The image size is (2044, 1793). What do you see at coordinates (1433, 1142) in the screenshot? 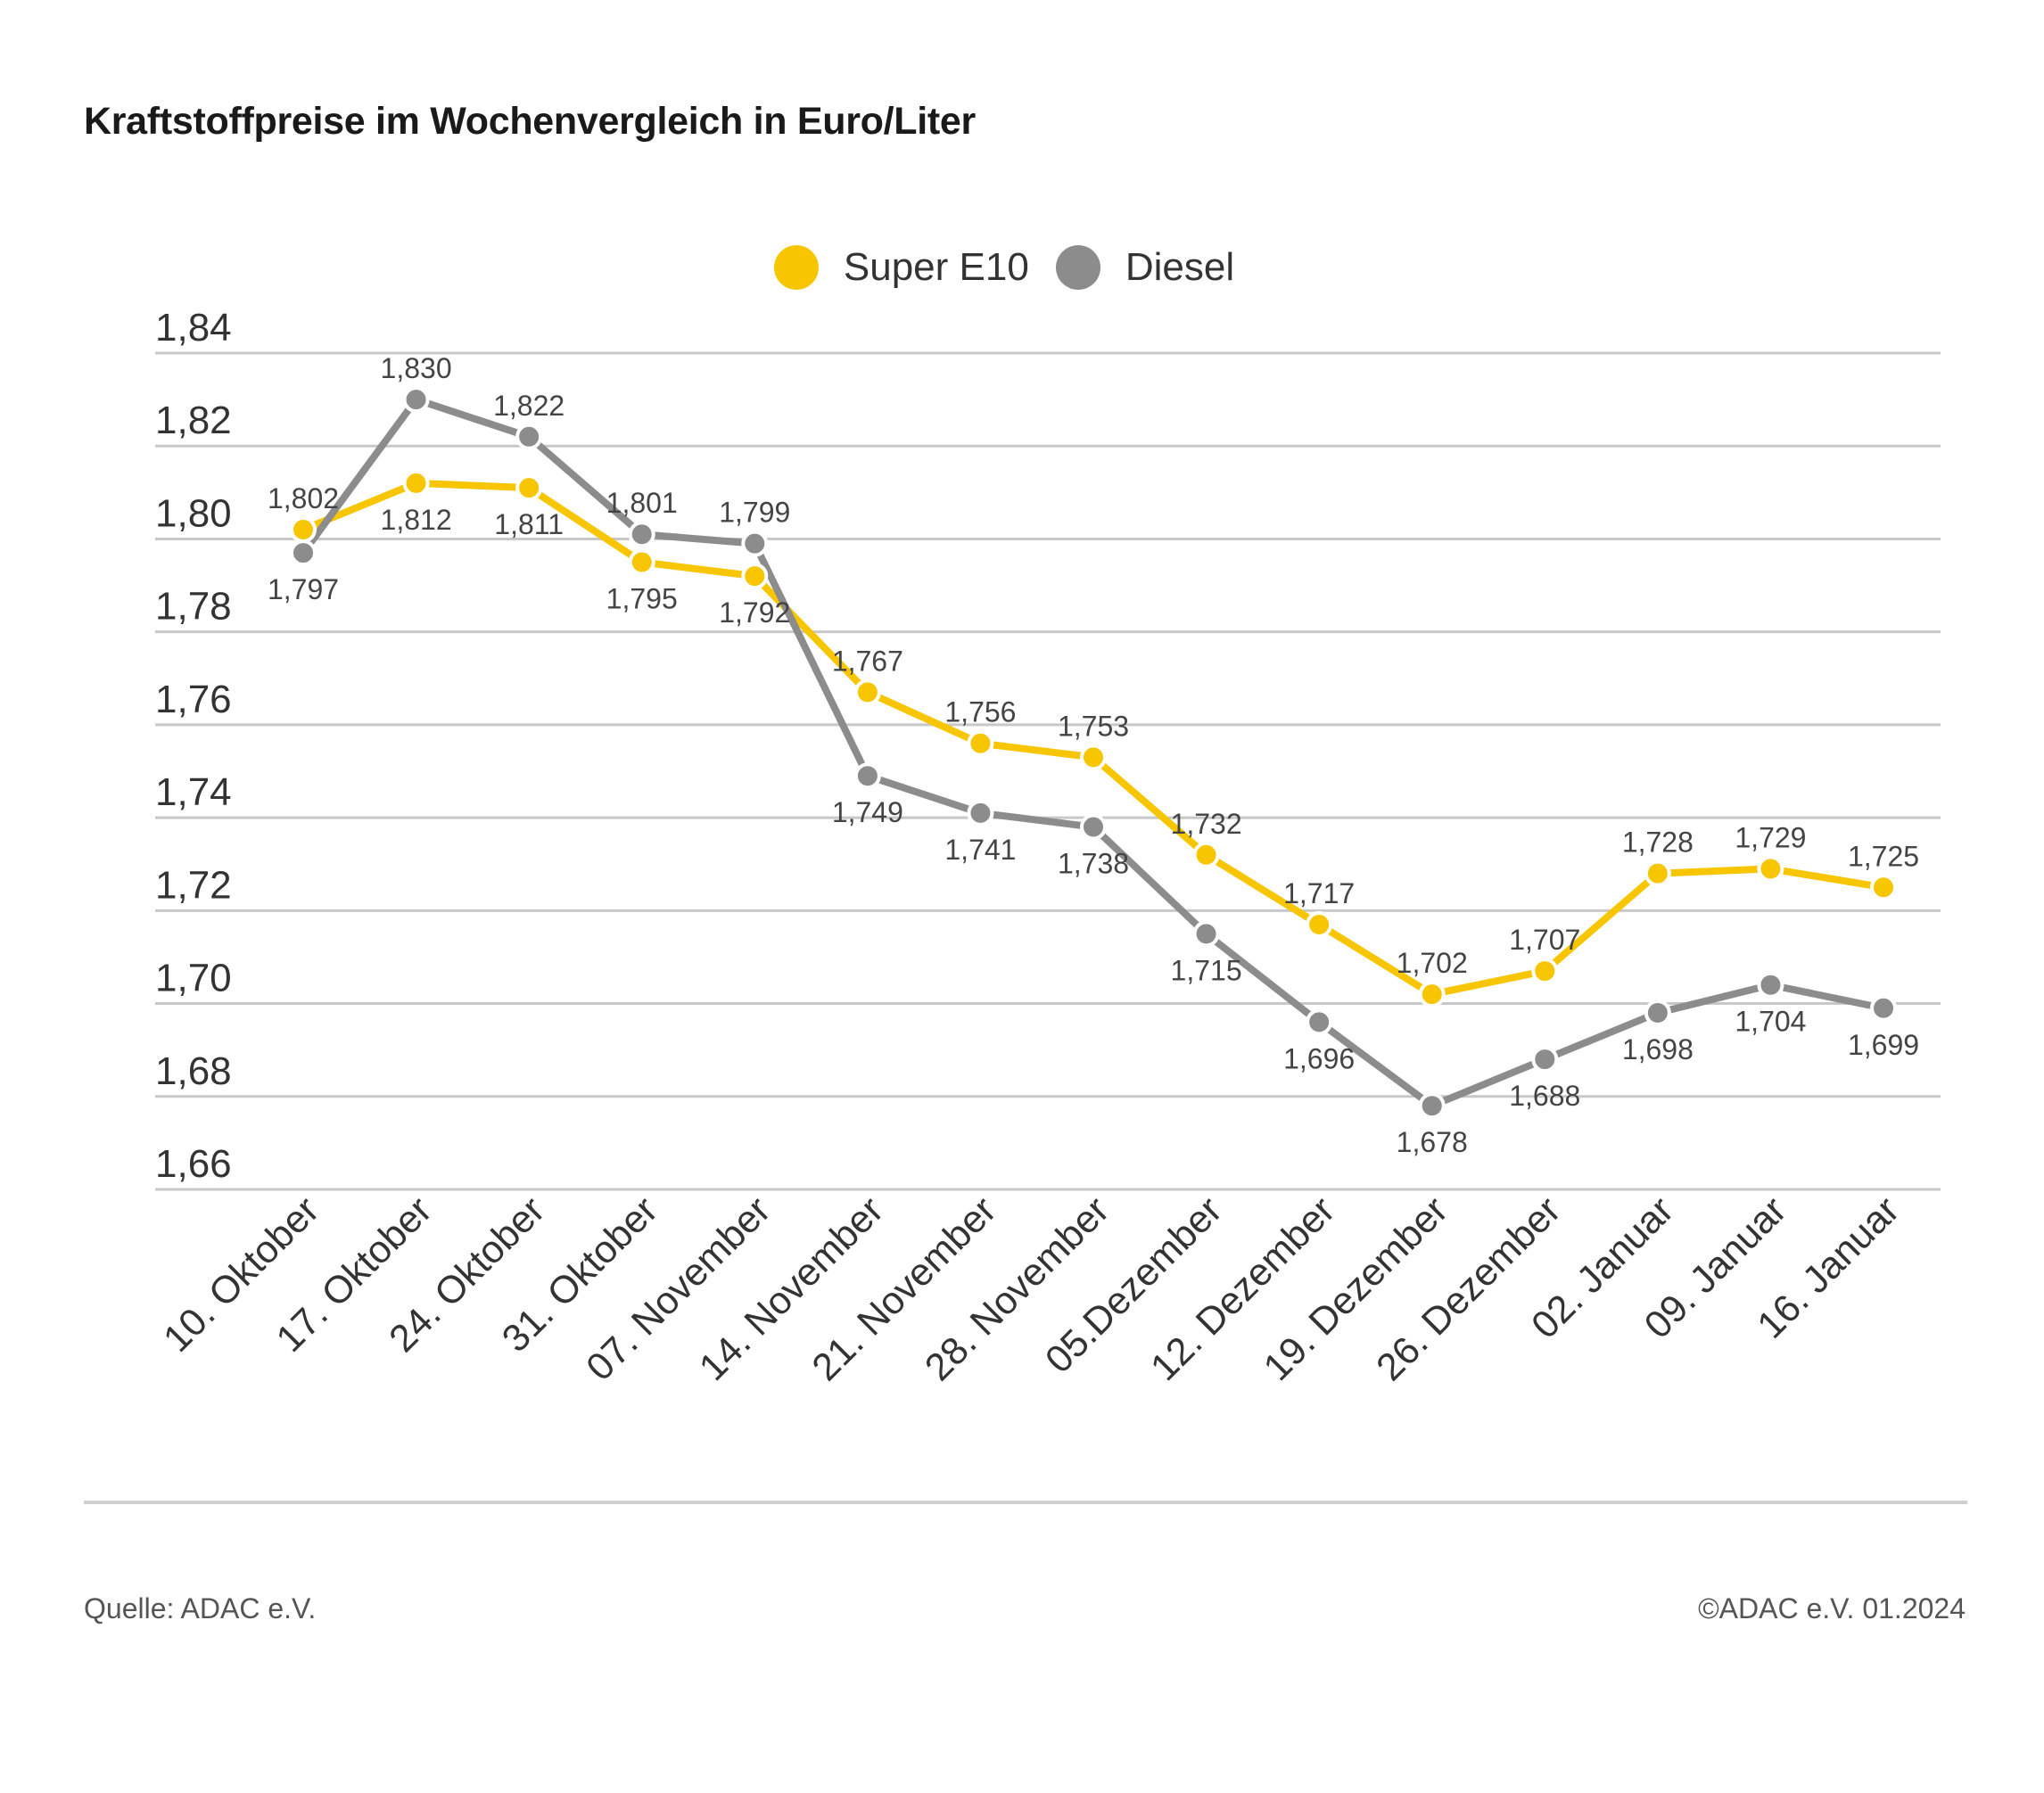
I see `data-label-diesel: 1,678` at bounding box center [1433, 1142].